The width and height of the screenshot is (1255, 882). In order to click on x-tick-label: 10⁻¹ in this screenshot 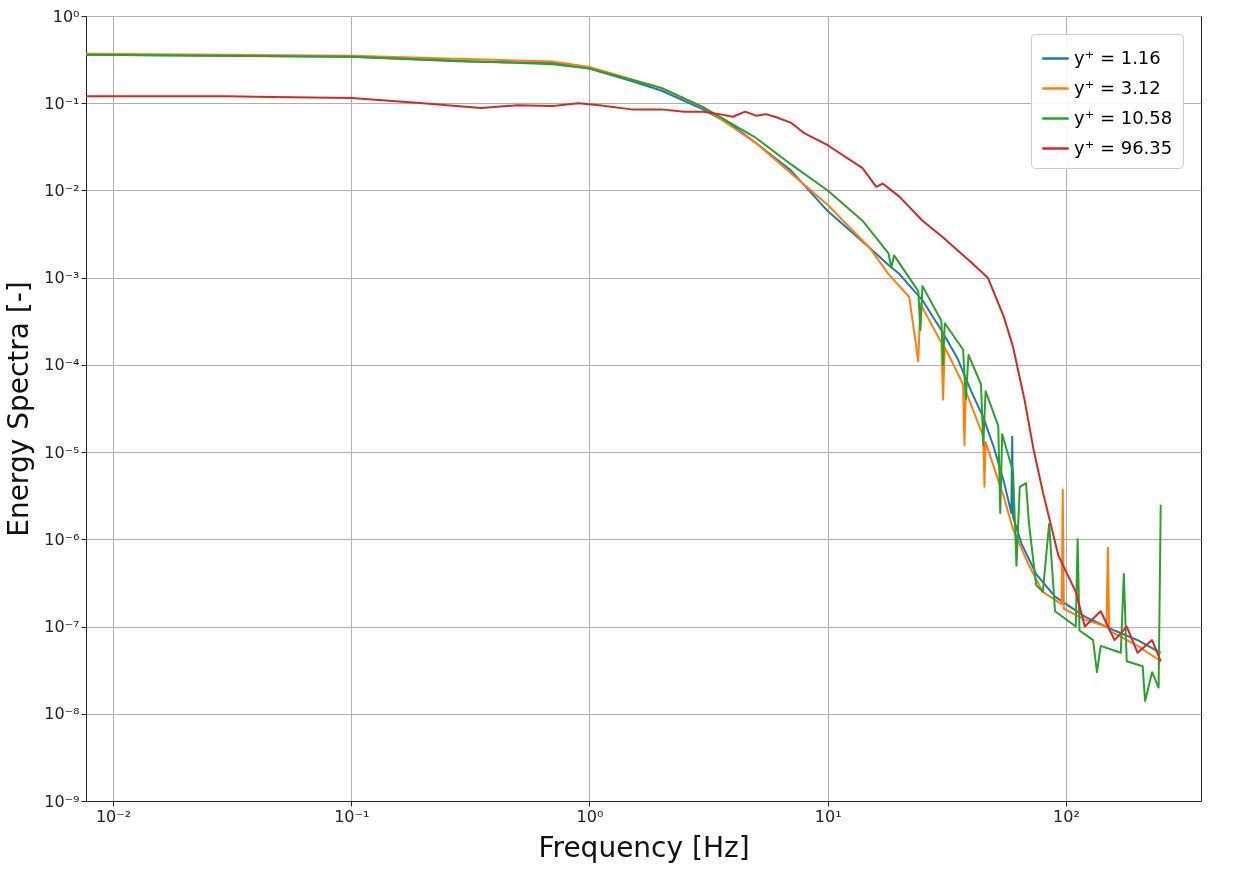, I will do `click(352, 816)`.